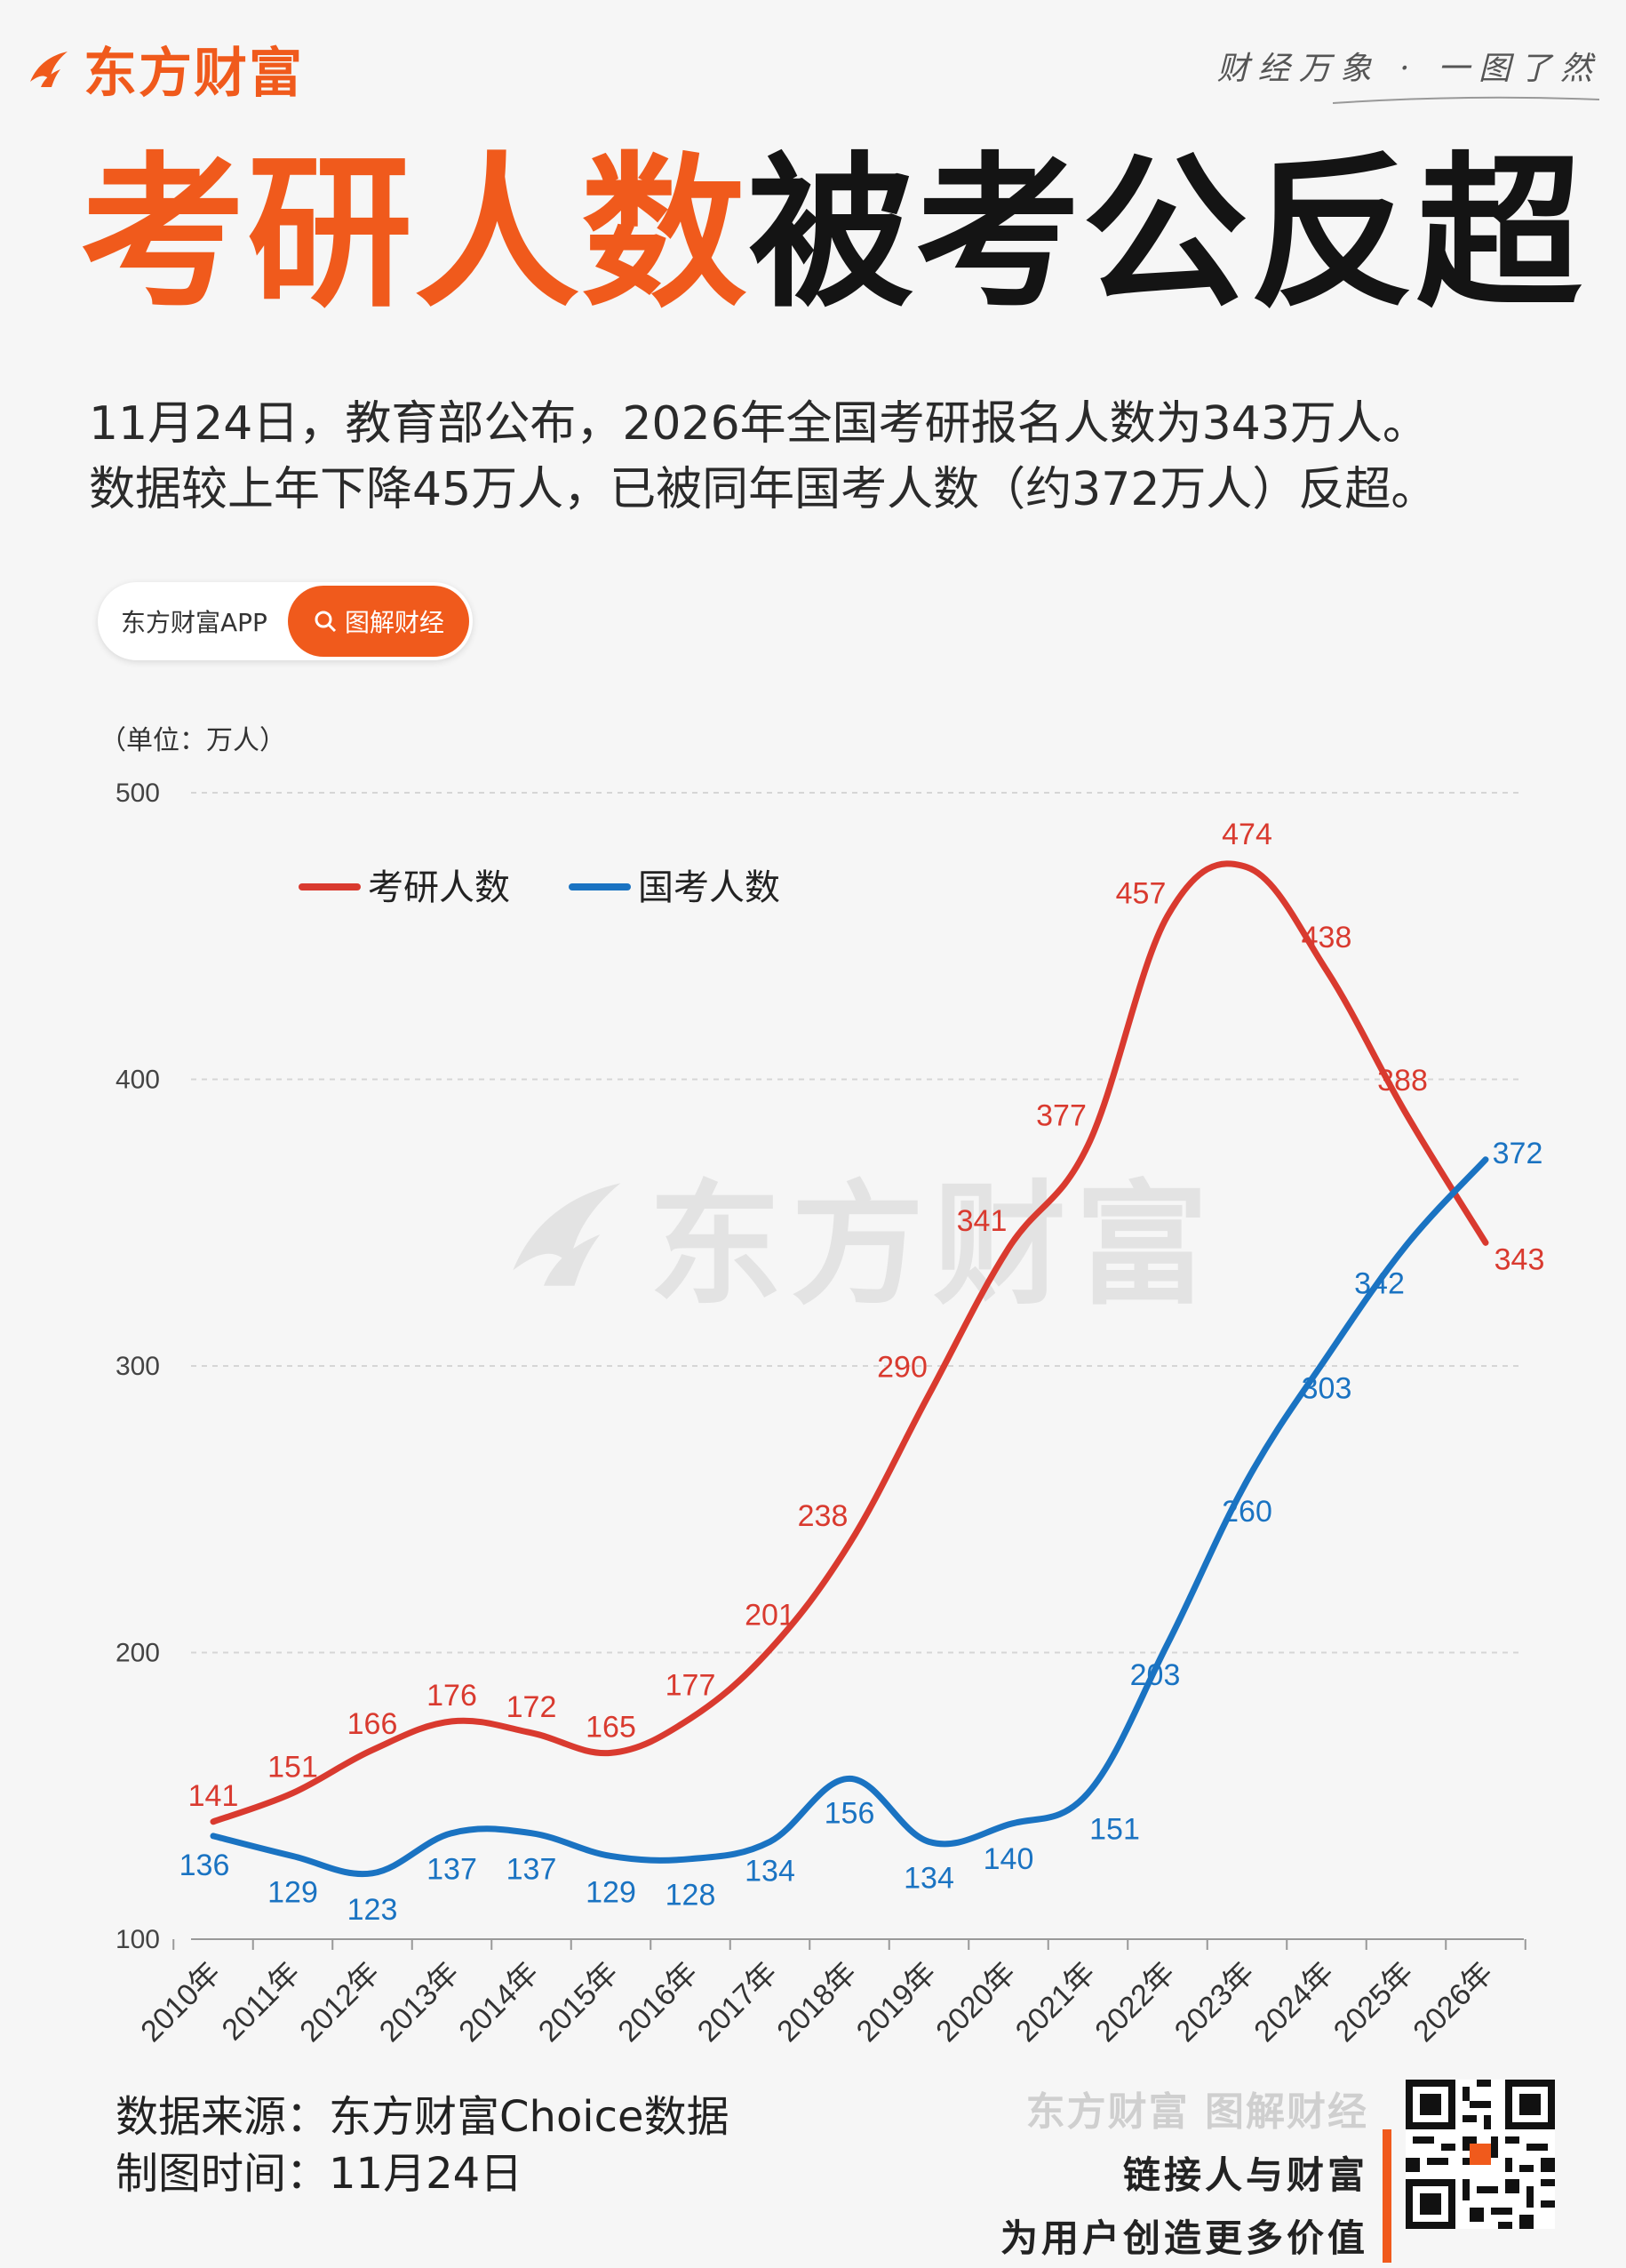 This screenshot has height=2268, width=1626. I want to click on data-label: 474, so click(1247, 834).